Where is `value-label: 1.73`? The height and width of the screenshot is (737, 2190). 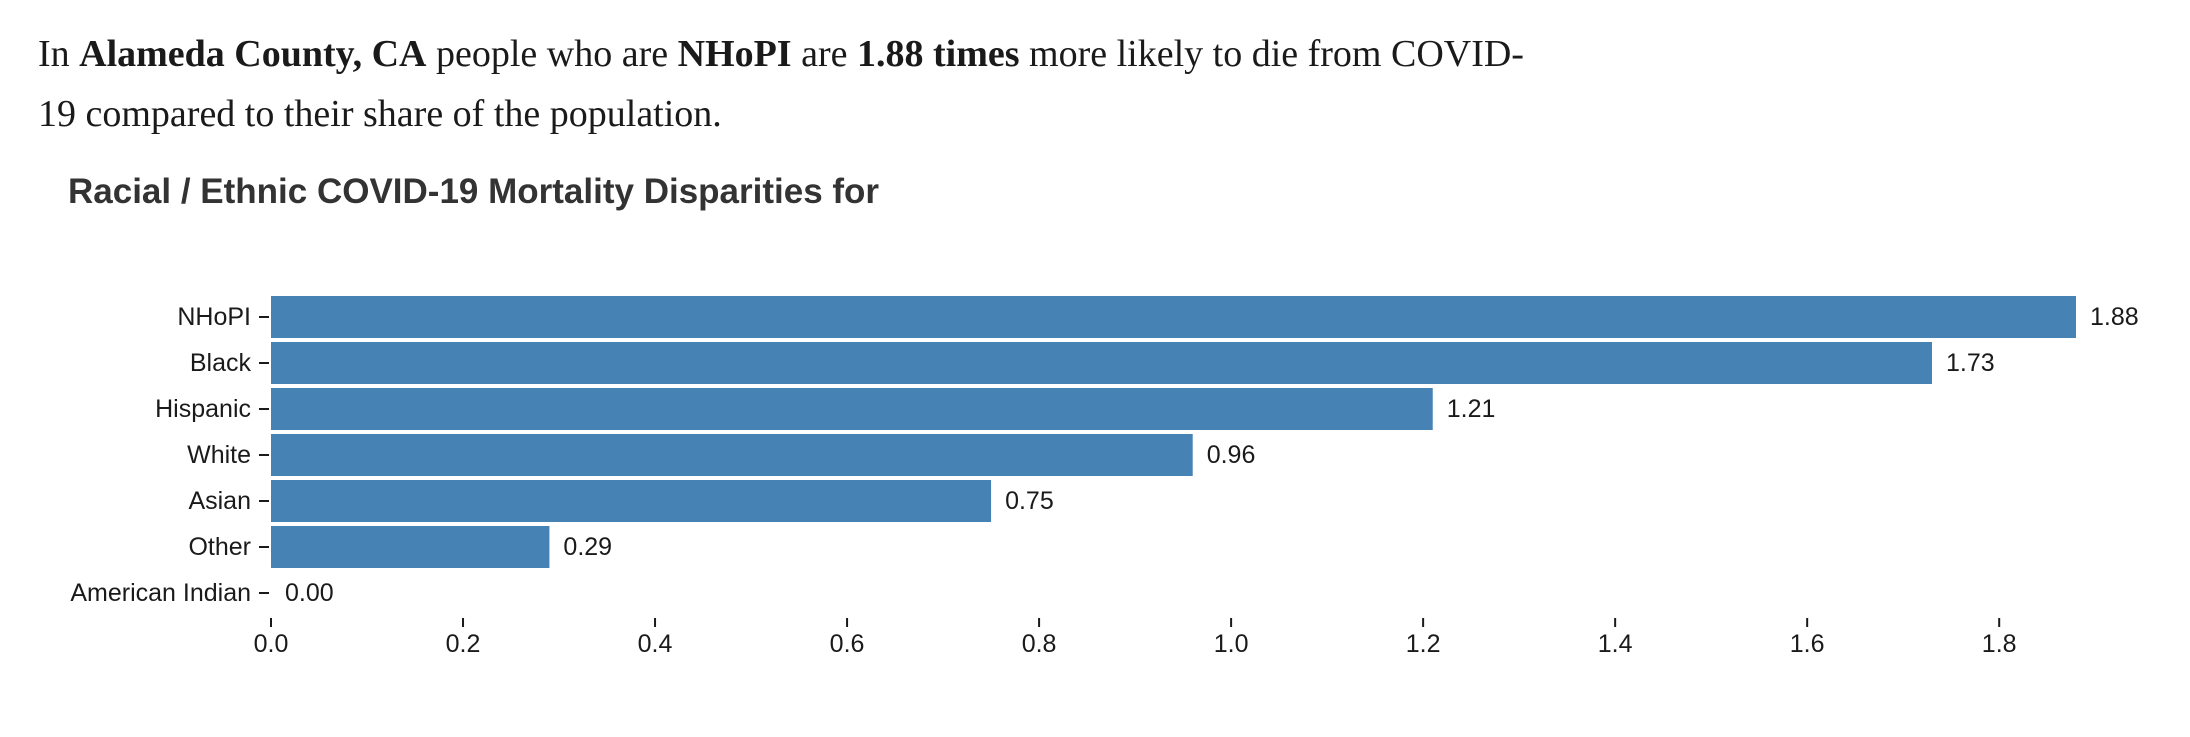 value-label: 1.73 is located at coordinates (1970, 363).